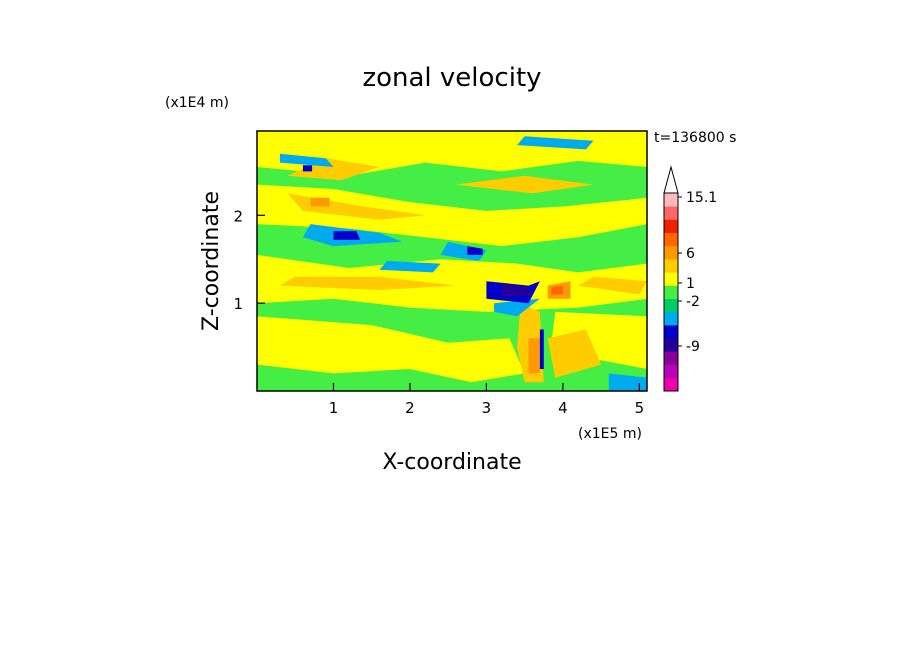 The width and height of the screenshot is (904, 654). What do you see at coordinates (640, 408) in the screenshot?
I see `x-tick-label: 5` at bounding box center [640, 408].